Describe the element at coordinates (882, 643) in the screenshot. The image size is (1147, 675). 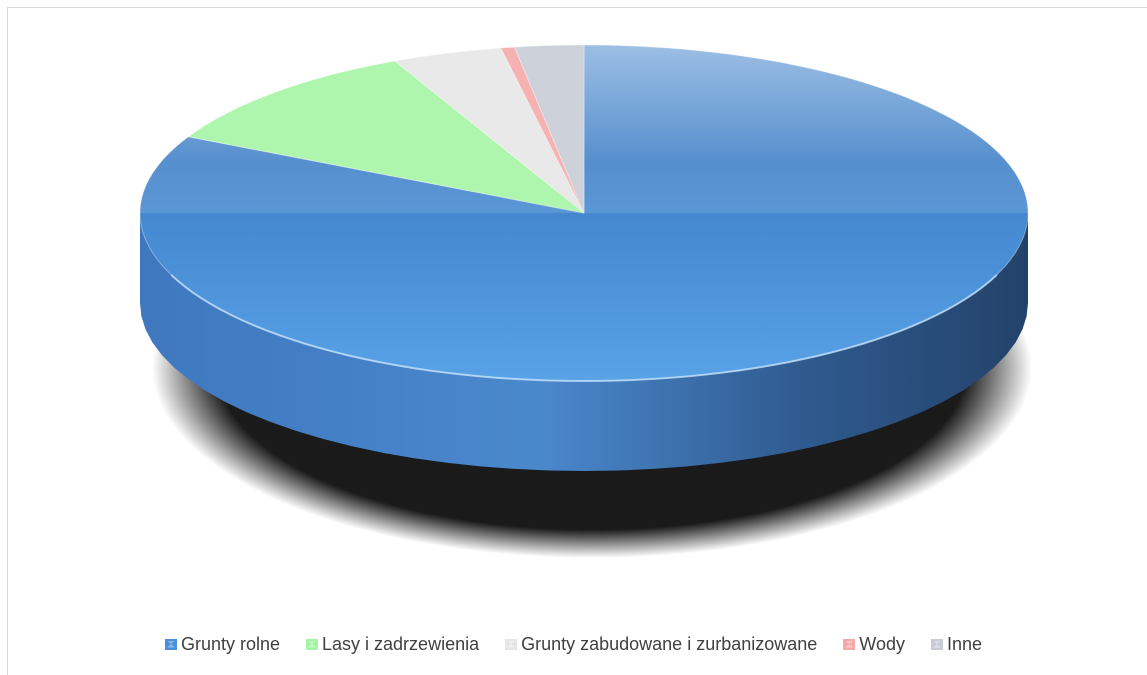
I see `legend-label: Wody` at that location.